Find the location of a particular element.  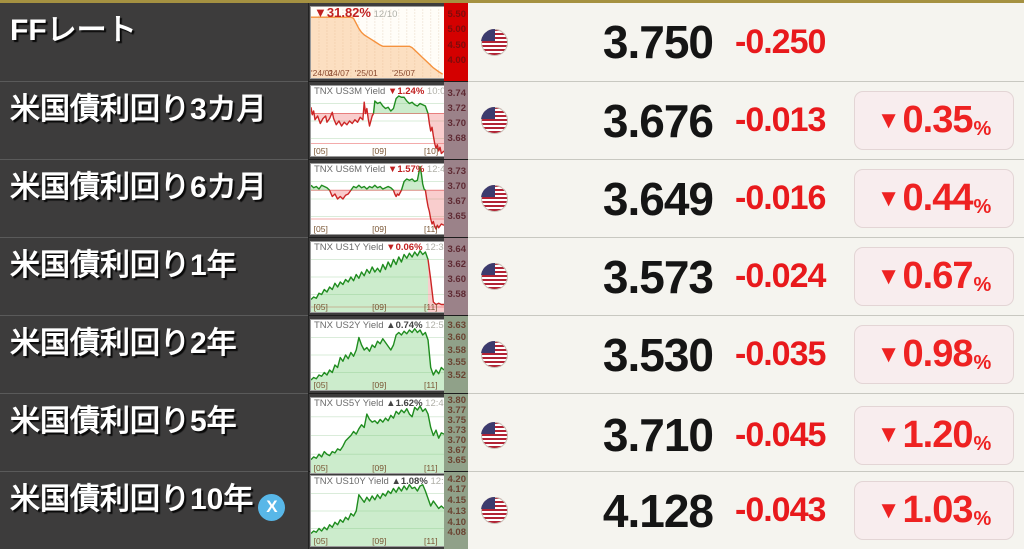

chart-header: TNX US2Y Yield ▲0.74% 12:57 is located at coordinates (379, 326).